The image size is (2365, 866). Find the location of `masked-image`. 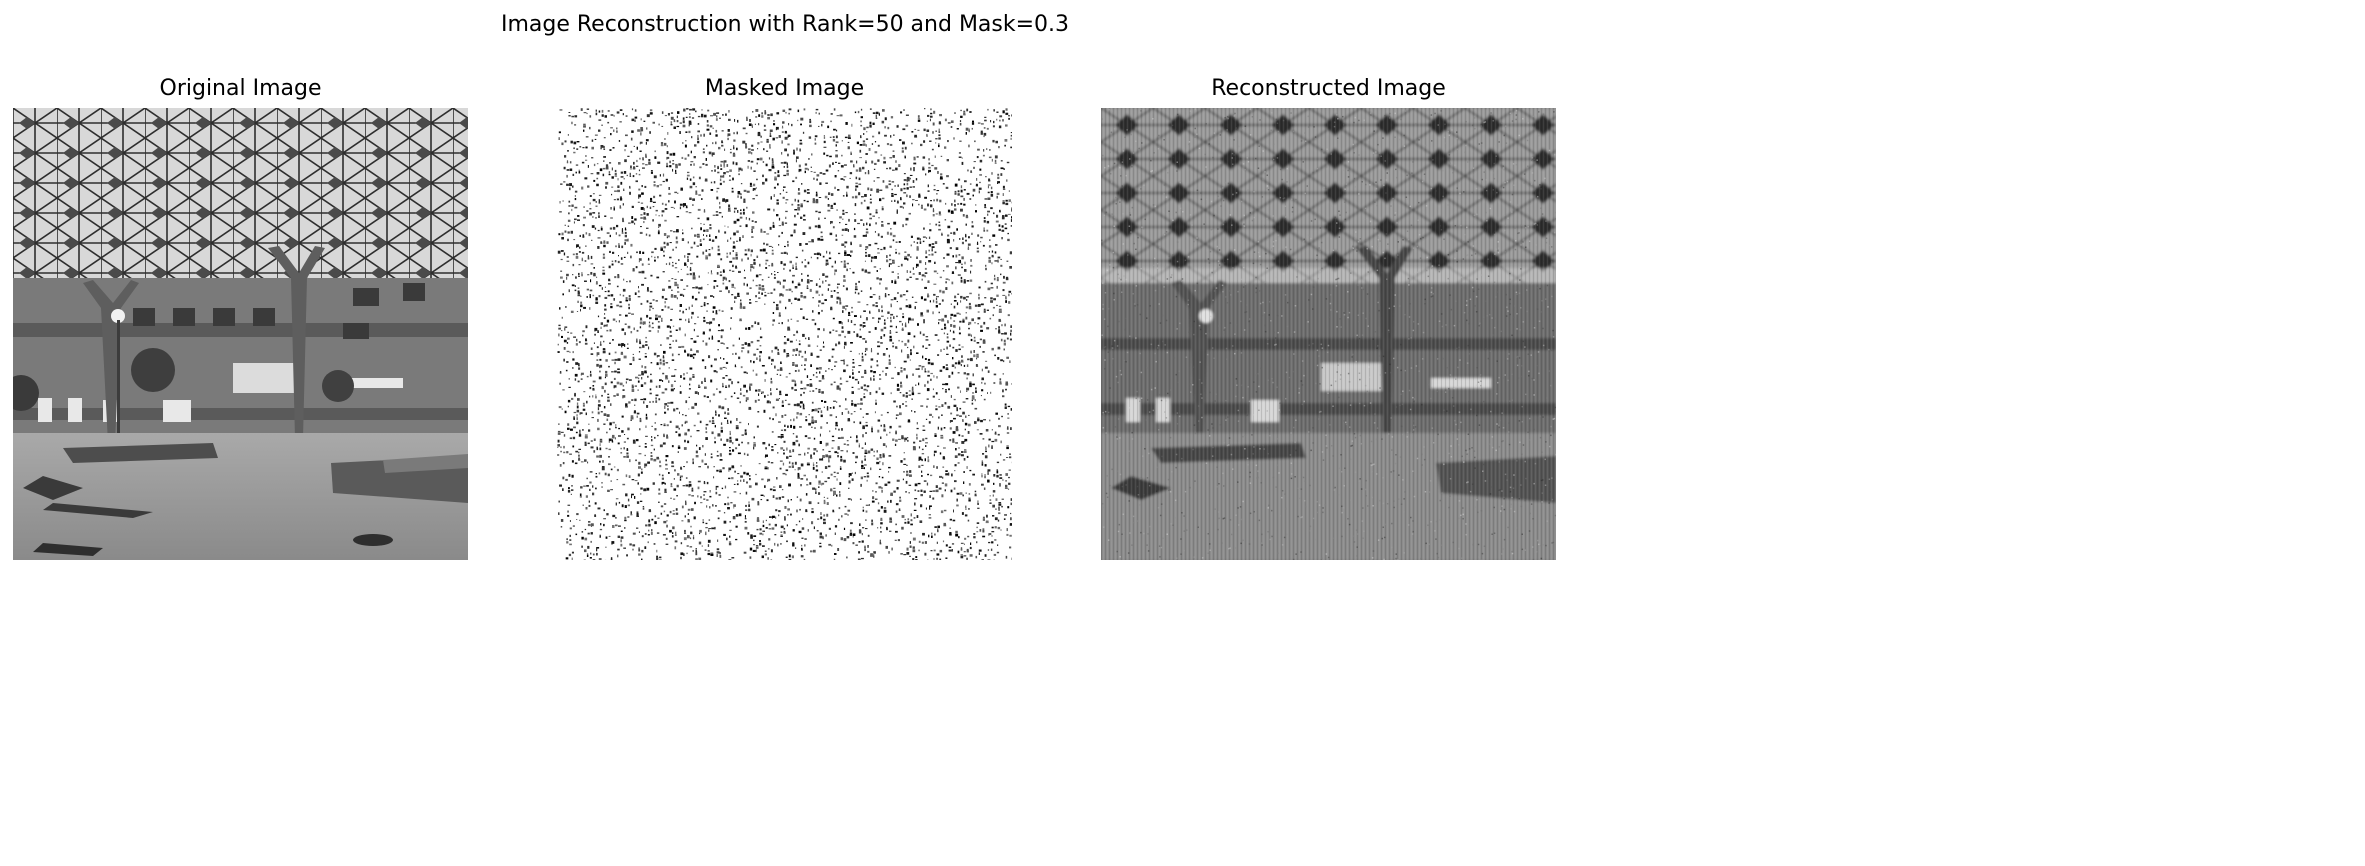

masked-image is located at coordinates (784, 334).